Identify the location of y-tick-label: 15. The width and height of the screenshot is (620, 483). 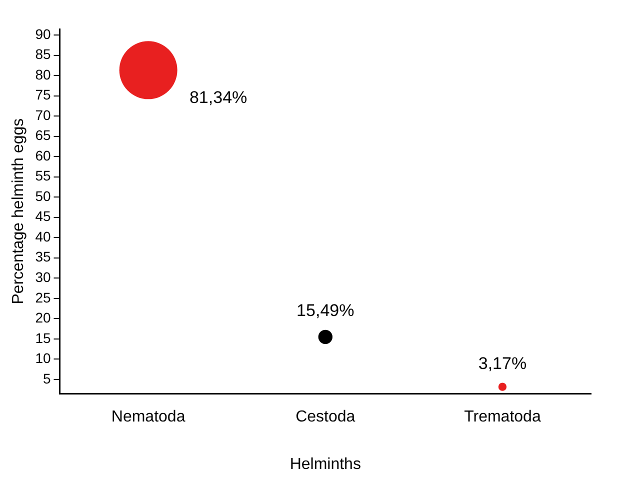
(43, 338).